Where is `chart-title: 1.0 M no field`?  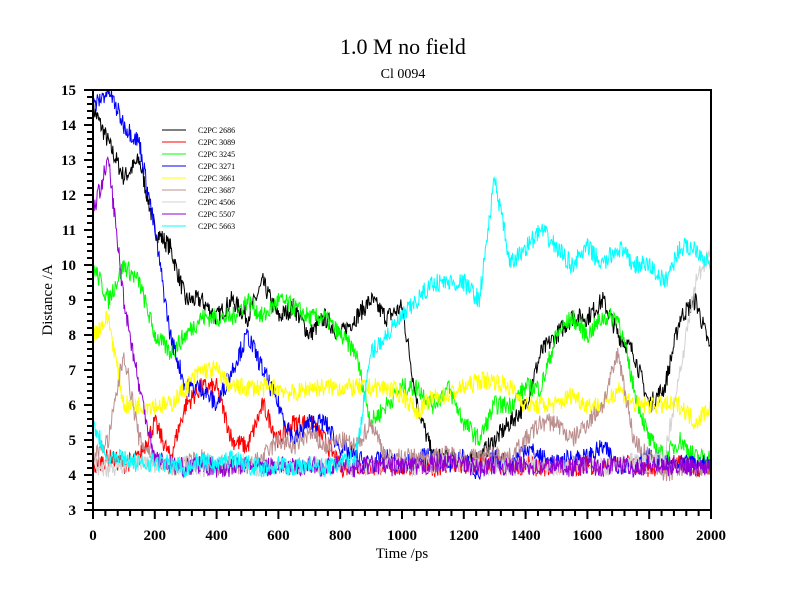
chart-title: 1.0 M no field is located at coordinates (403, 46).